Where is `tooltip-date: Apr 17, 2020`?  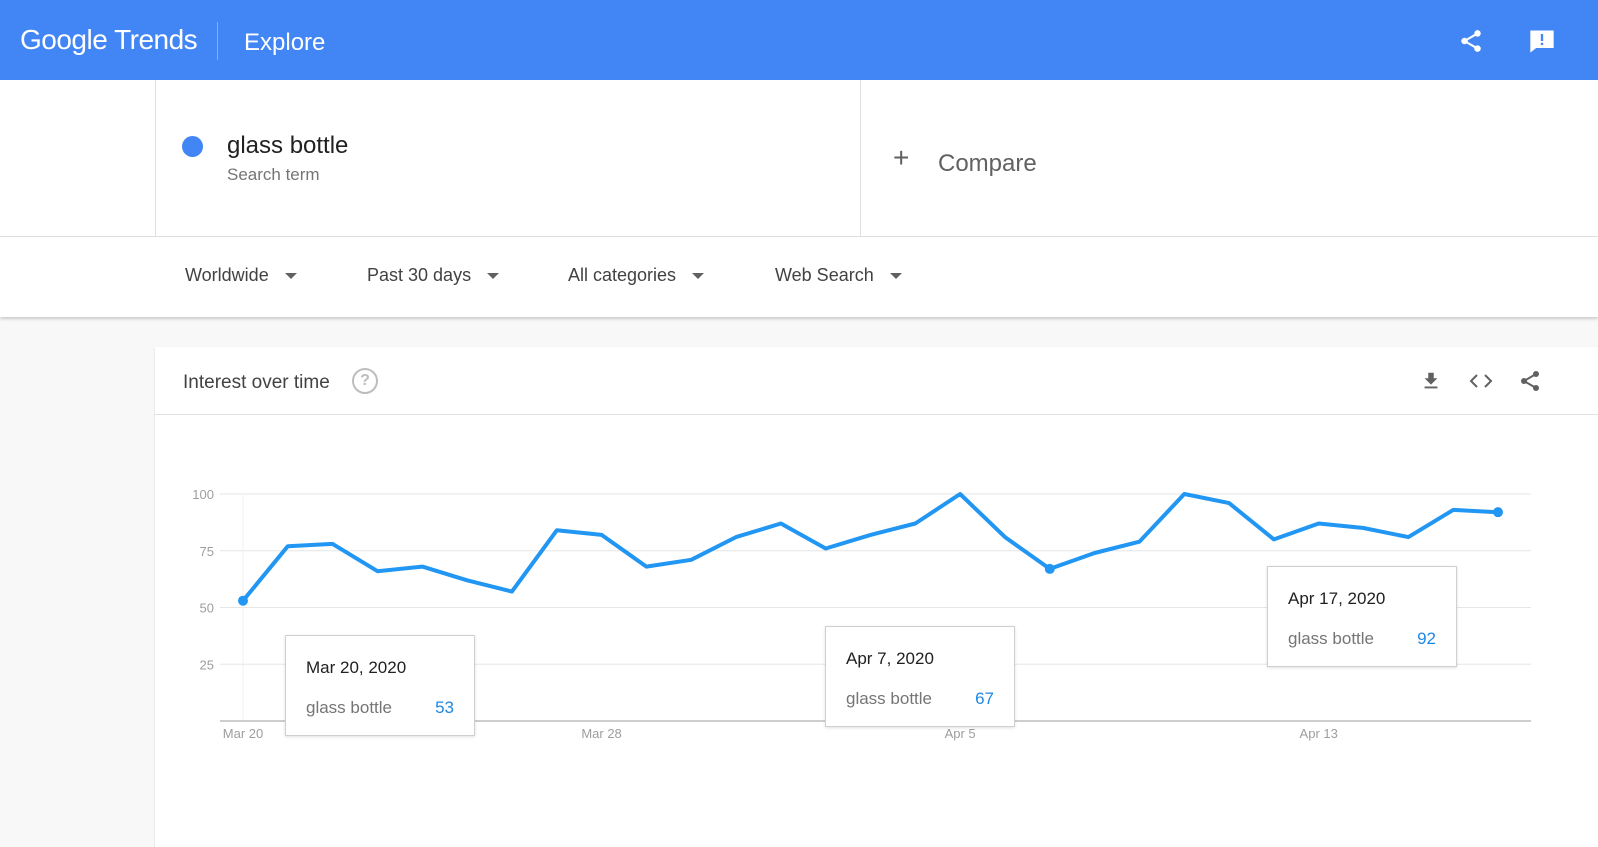 tooltip-date: Apr 17, 2020 is located at coordinates (1337, 598).